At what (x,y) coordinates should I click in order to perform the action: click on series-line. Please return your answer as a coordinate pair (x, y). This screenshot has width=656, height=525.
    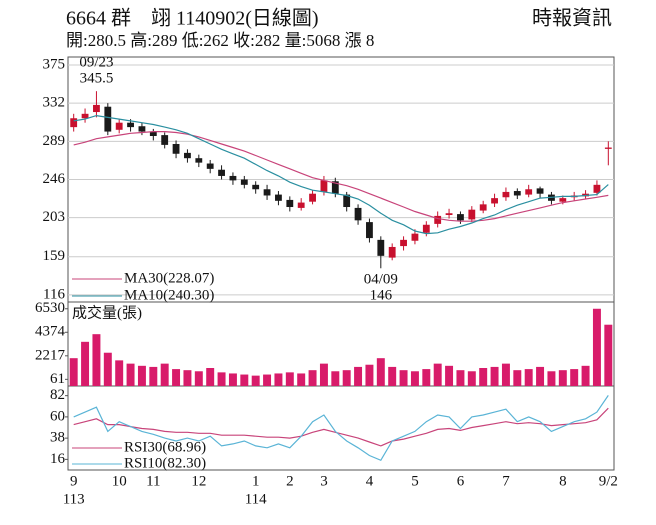
    Looking at the image, I should click on (341, 427).